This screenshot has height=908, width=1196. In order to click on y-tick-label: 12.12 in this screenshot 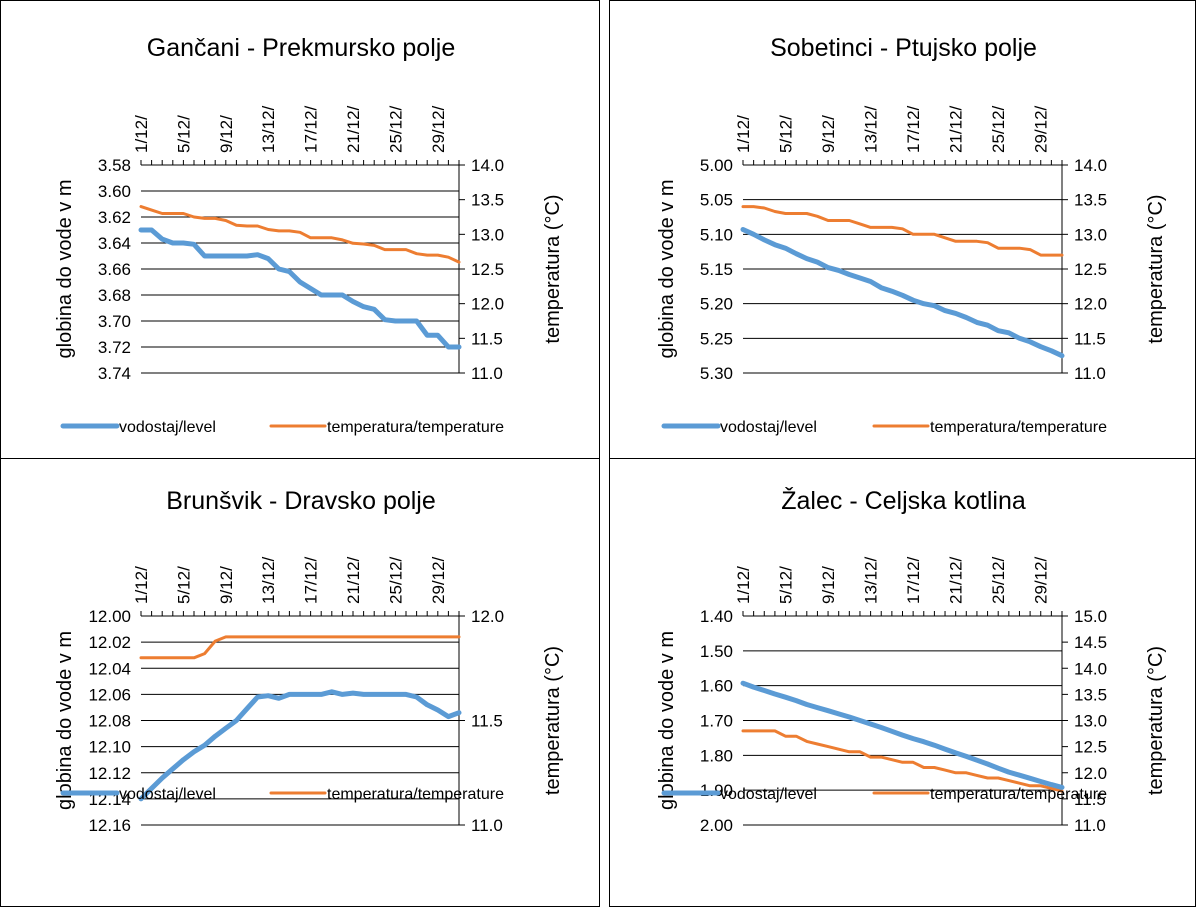, I will do `click(109, 773)`.